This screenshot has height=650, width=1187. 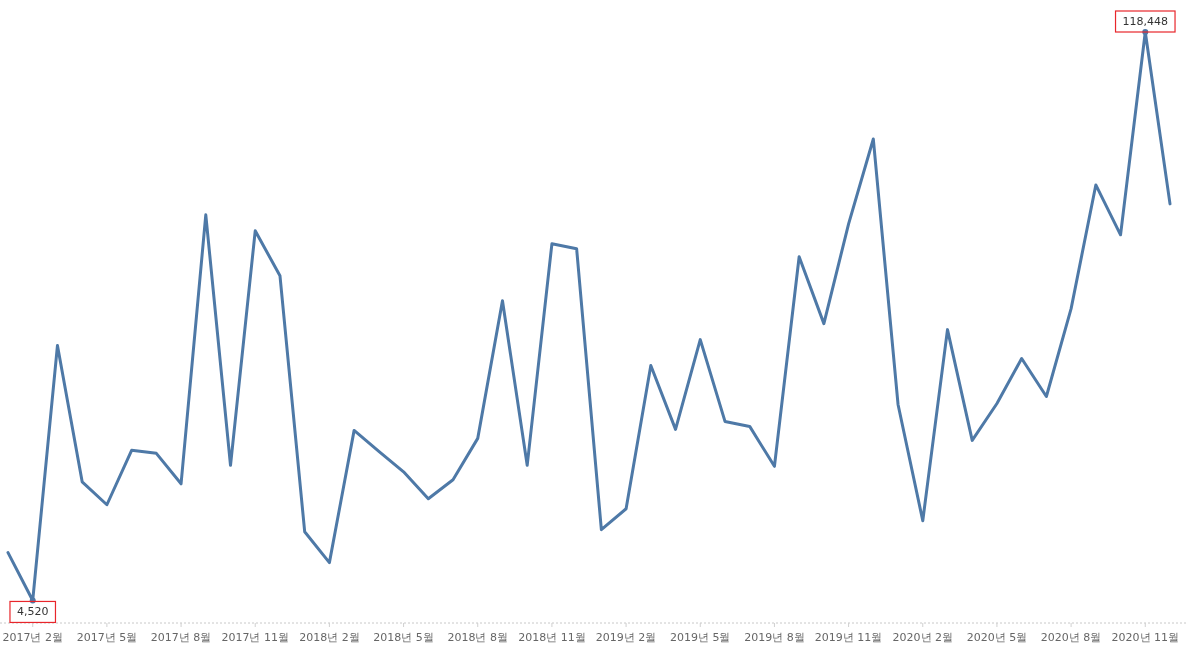 What do you see at coordinates (1145, 21) in the screenshot?
I see `data-label: 118,448` at bounding box center [1145, 21].